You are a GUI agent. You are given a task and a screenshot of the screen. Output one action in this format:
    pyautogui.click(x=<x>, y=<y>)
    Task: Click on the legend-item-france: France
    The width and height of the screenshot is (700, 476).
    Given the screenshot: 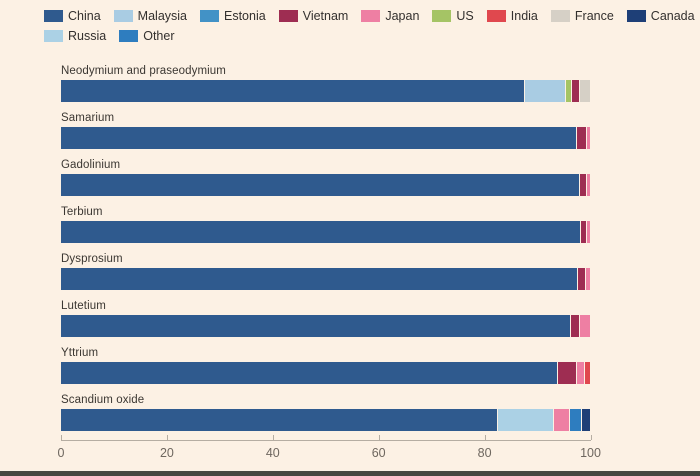 What is the action you would take?
    pyautogui.click(x=582, y=16)
    